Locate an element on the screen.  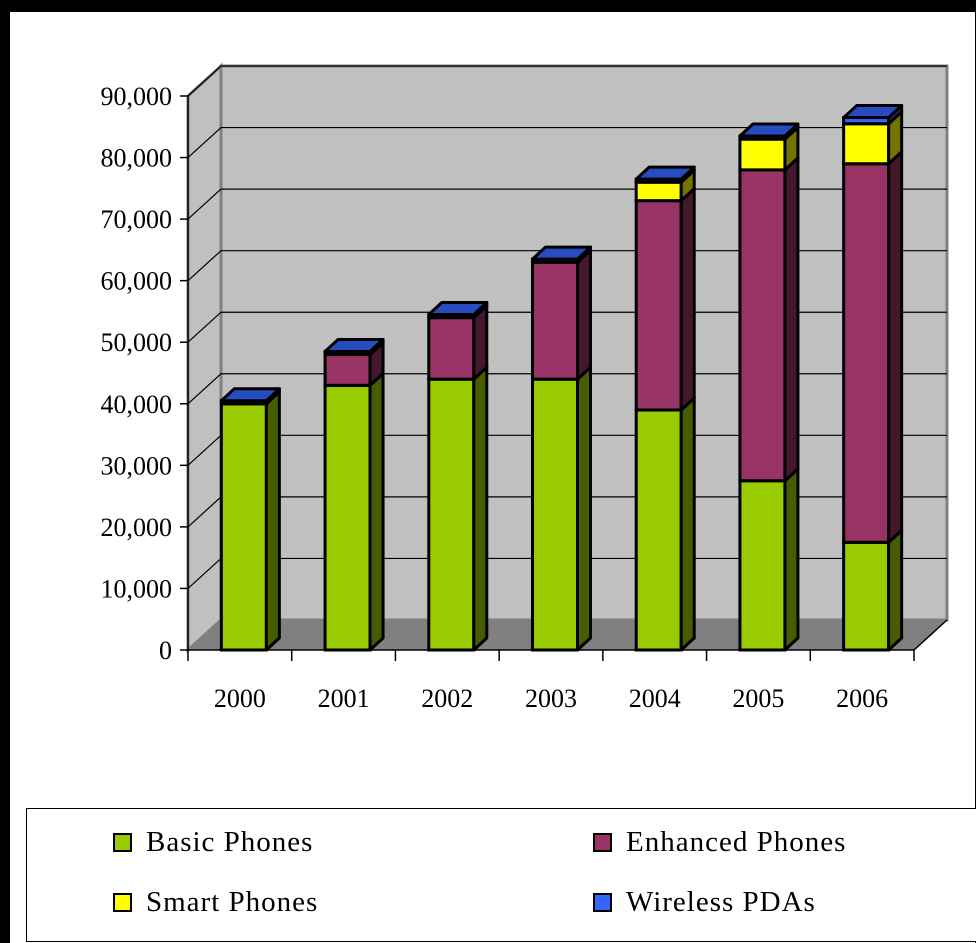
legend-item-wireless-pdas: Wireless PDAs is located at coordinates (704, 902).